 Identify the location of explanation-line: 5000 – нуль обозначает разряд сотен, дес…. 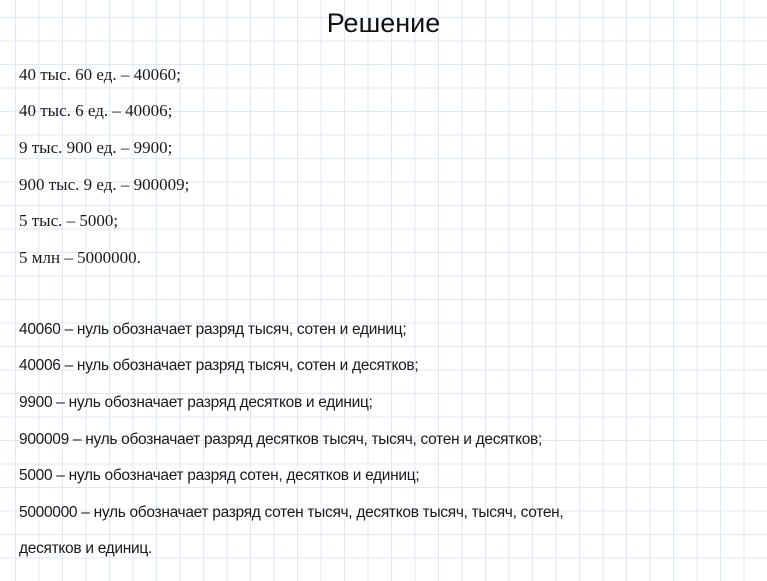
(219, 475).